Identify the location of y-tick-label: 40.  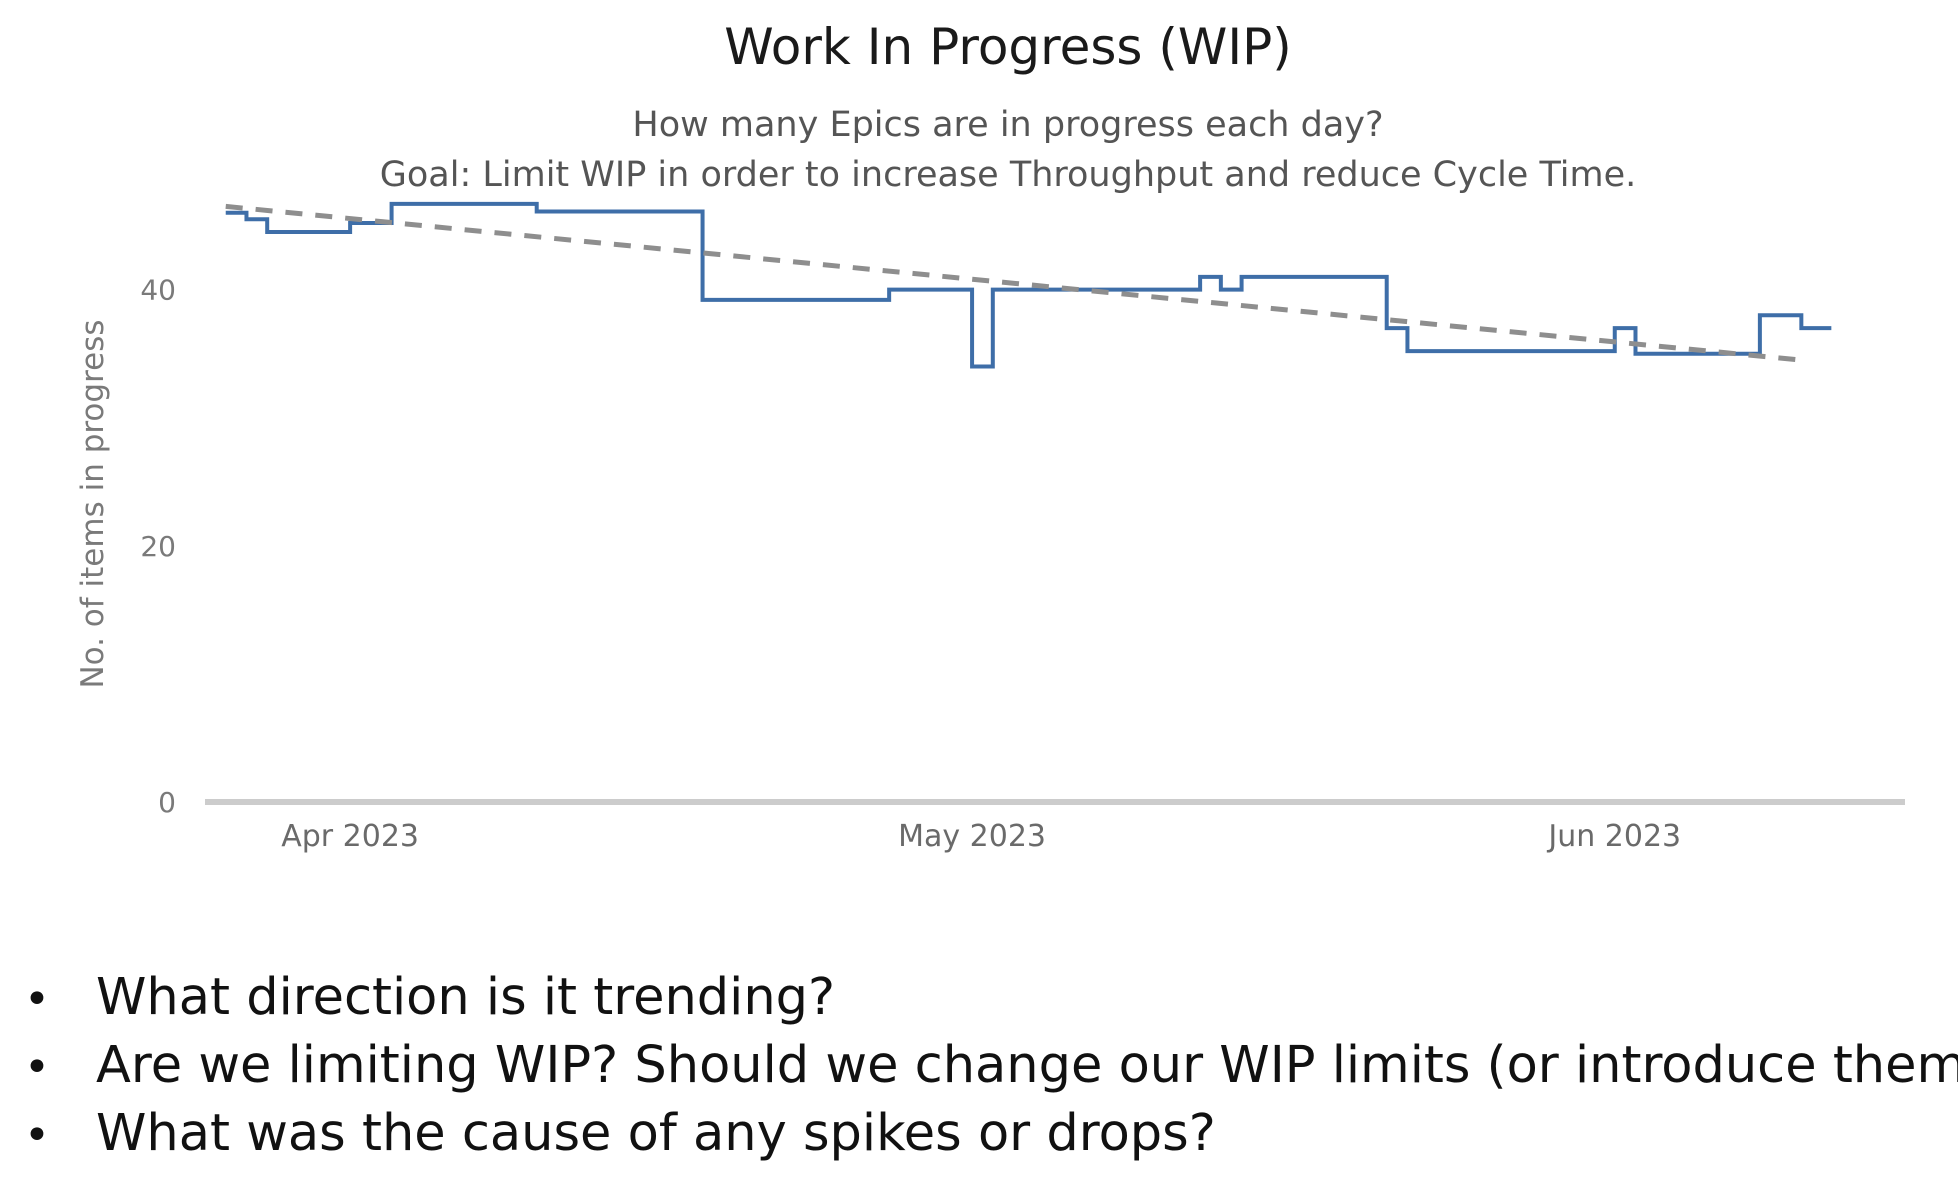
(158, 290).